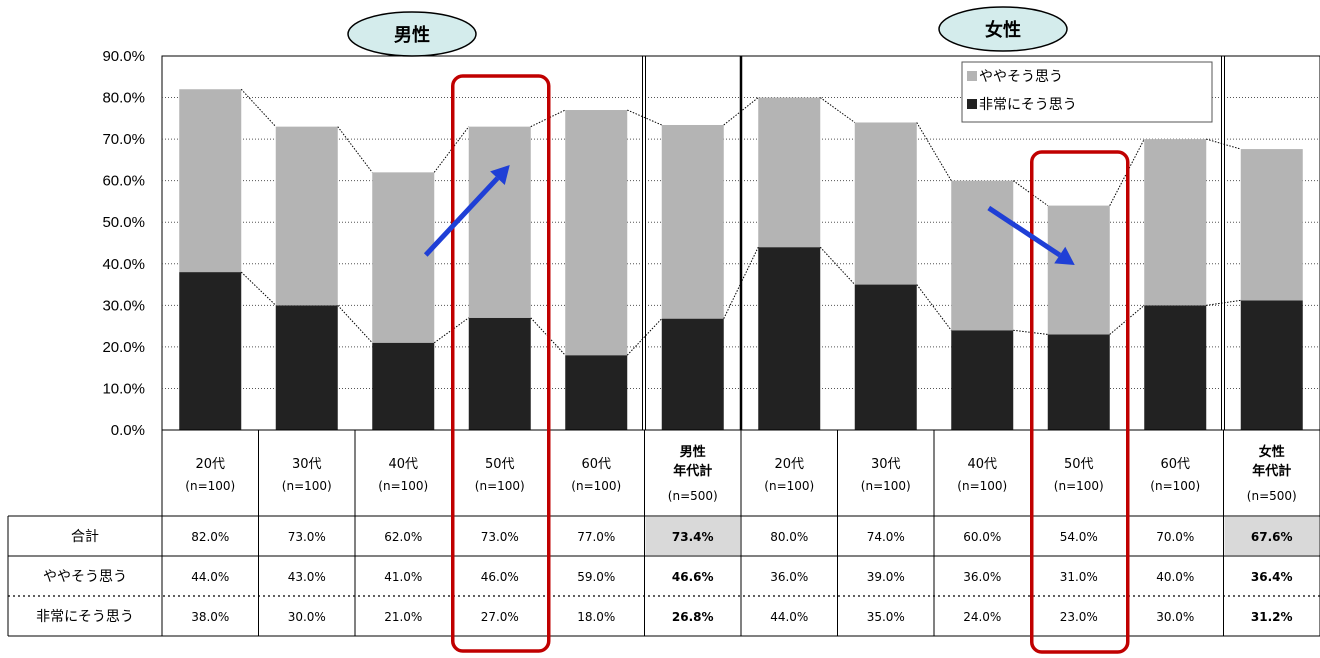  What do you see at coordinates (403, 577) in the screenshot?
I see `table-cell: 41.0%` at bounding box center [403, 577].